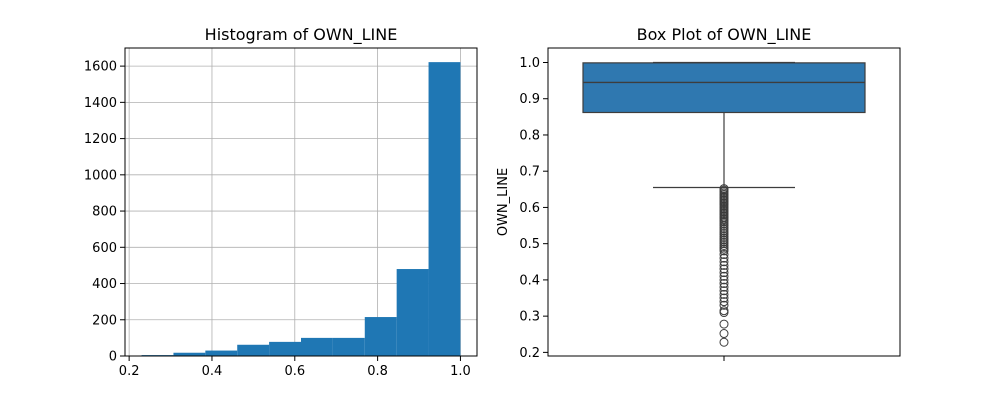  Describe the element at coordinates (529, 99) in the screenshot. I see `boxplot-y-tick-label: 0.9` at that location.